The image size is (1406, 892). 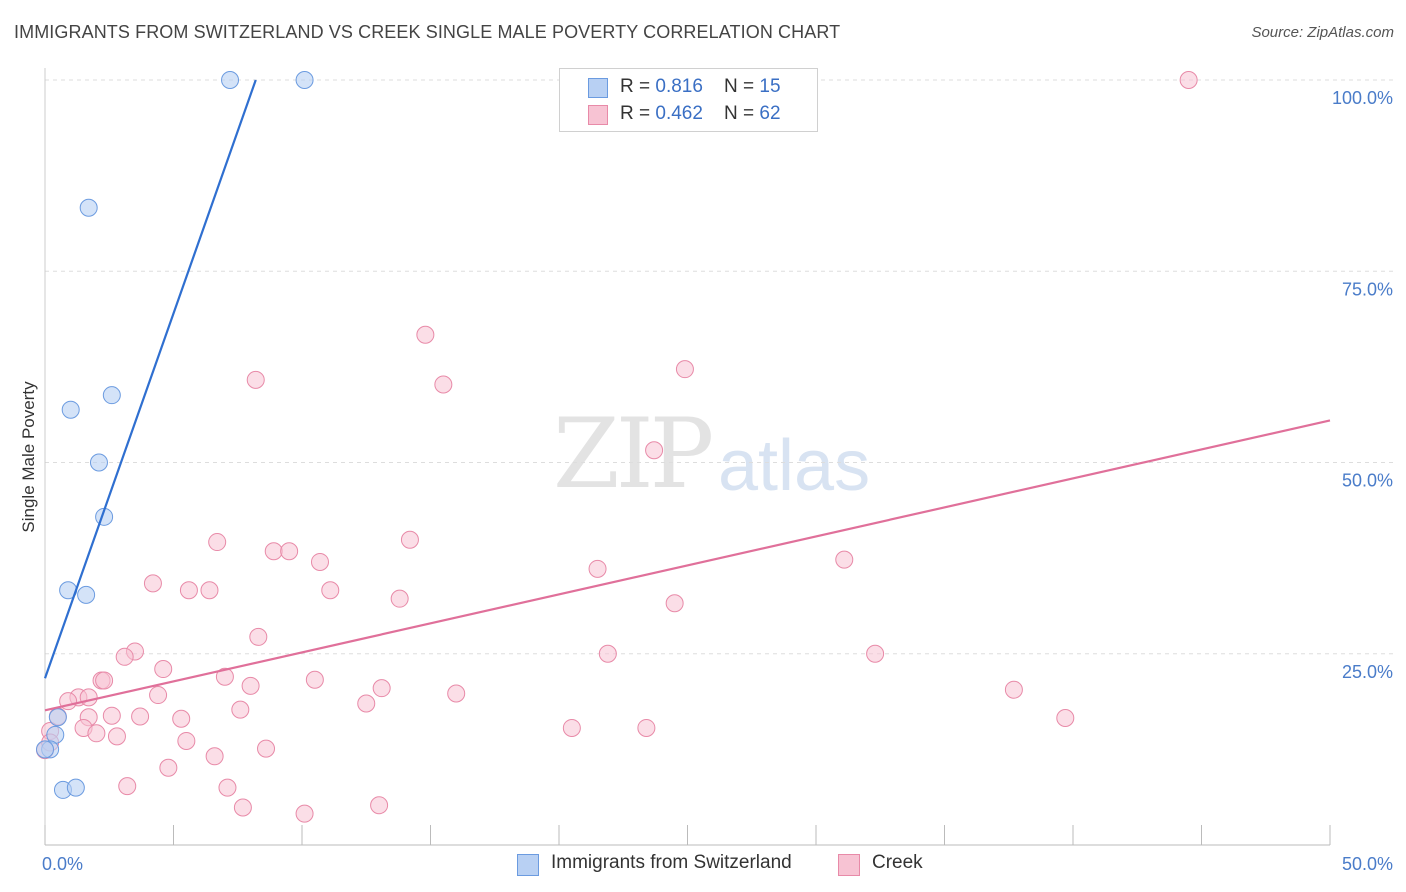 I want to click on y-tick-label: 100.0%, so click(x=1362, y=98).